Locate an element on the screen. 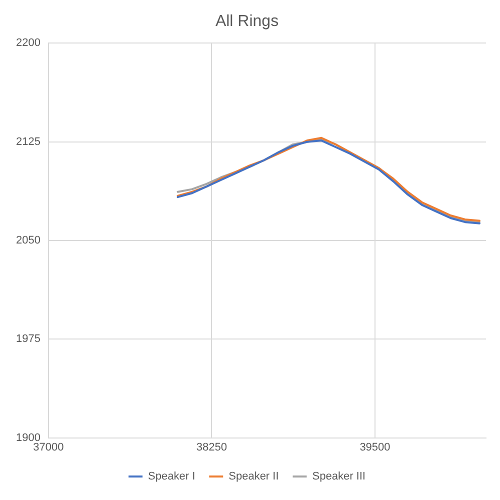 The image size is (500, 500). chart-title: All Rings is located at coordinates (247, 21).